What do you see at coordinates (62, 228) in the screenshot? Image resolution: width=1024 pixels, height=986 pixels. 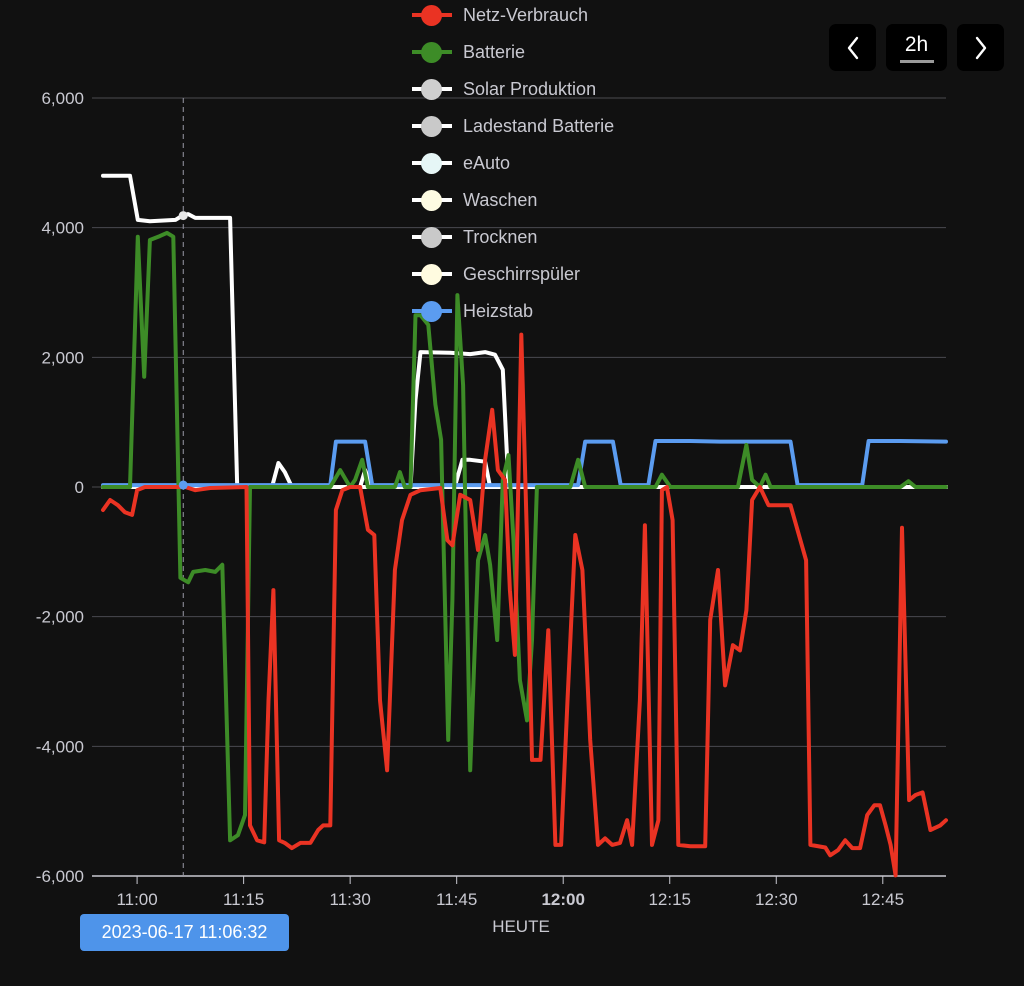 I see `y-tick-label: 4,000` at bounding box center [62, 228].